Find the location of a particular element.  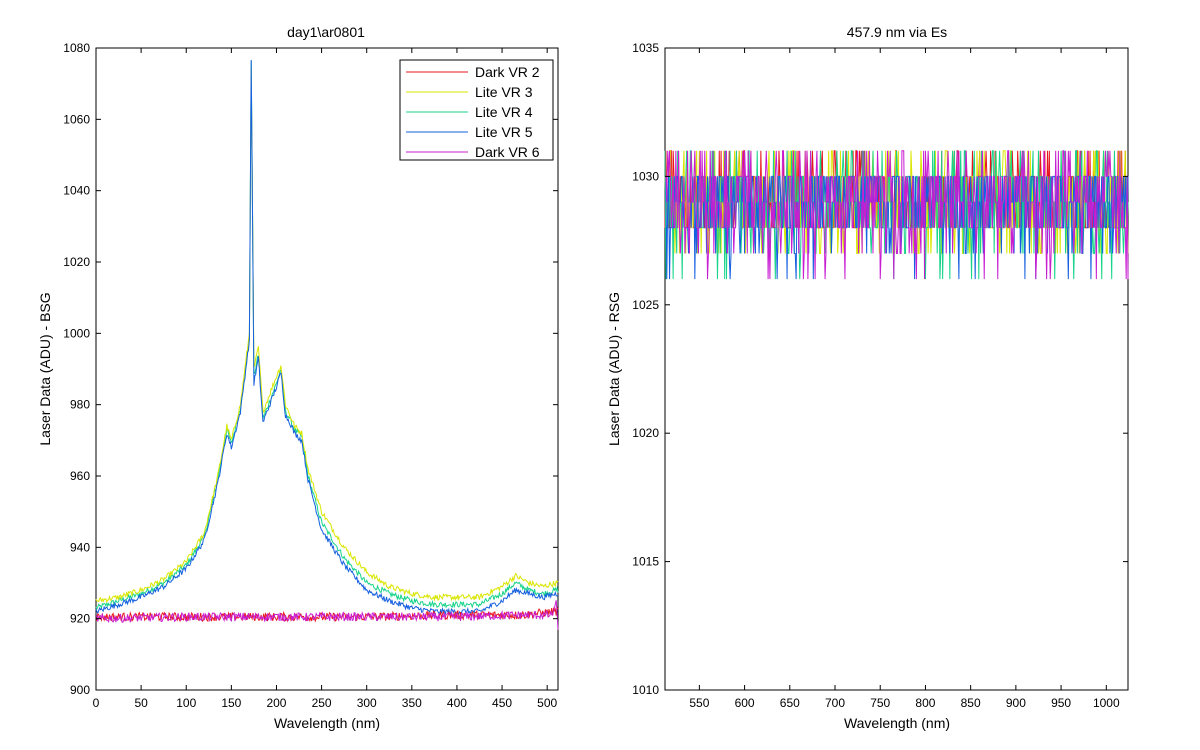

left-y-tick-label: 980 is located at coordinates (80, 405).